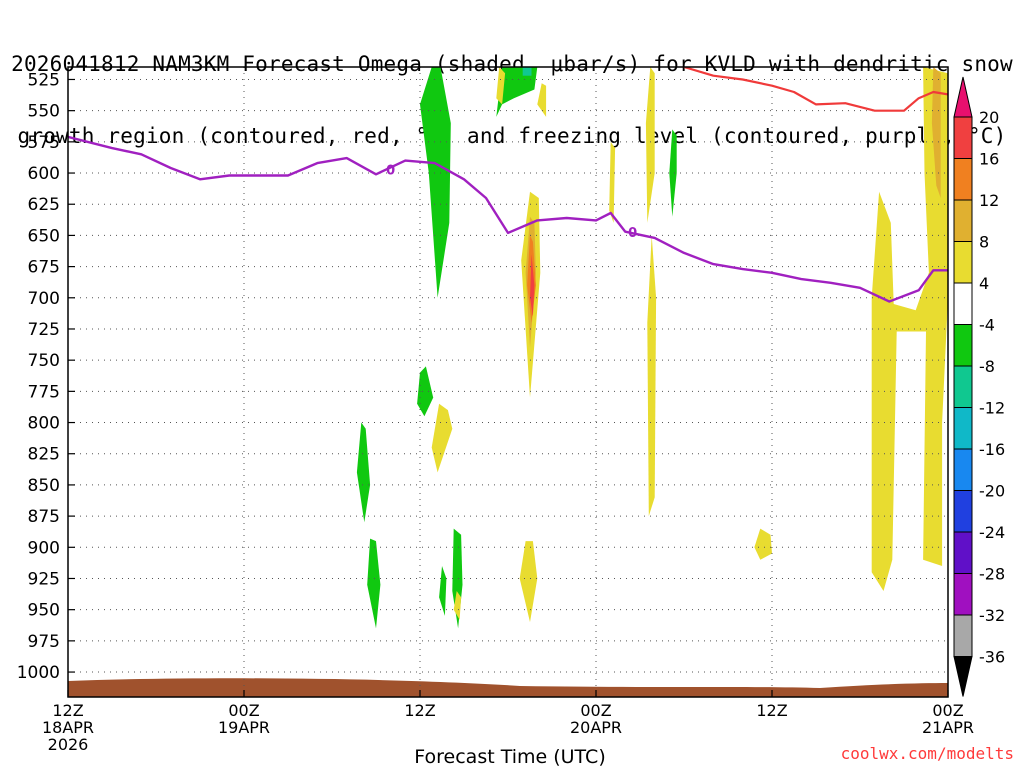 The image size is (1024, 768). What do you see at coordinates (979, 386) in the screenshot?
I see `omega-colorbar: 20 16 12 8 4 -4 -8 -12 -16 -20 -24 -28 -32 -36` at bounding box center [979, 386].